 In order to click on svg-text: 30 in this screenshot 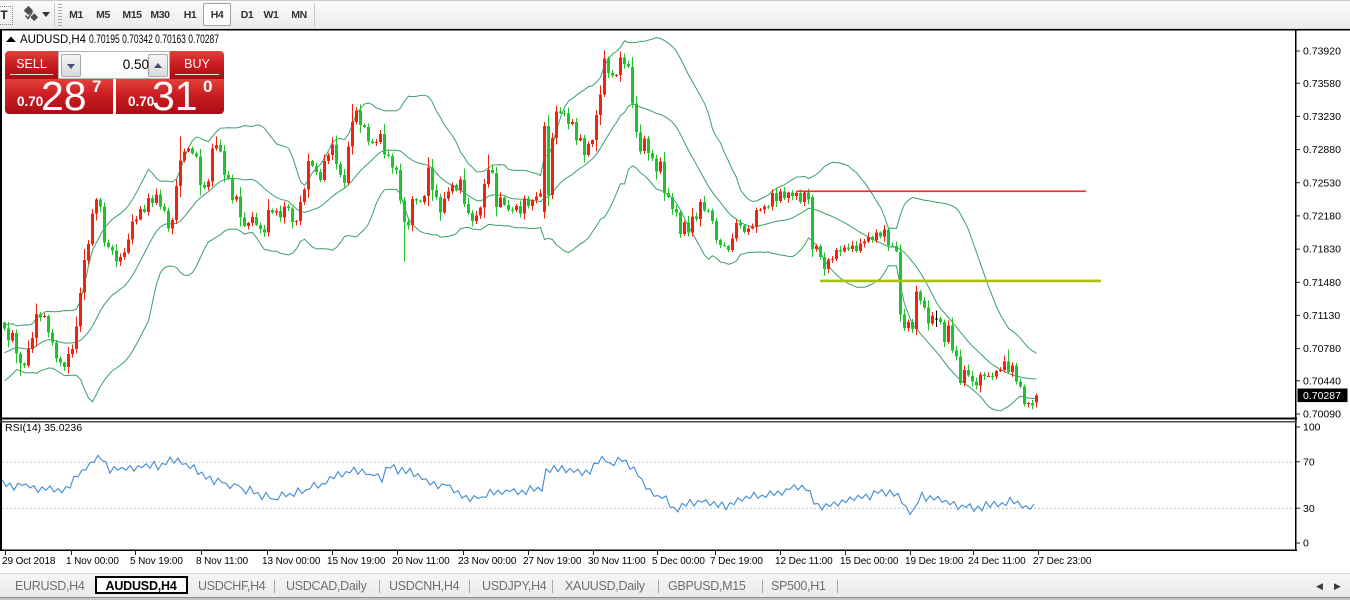, I will do `click(1309, 509)`.